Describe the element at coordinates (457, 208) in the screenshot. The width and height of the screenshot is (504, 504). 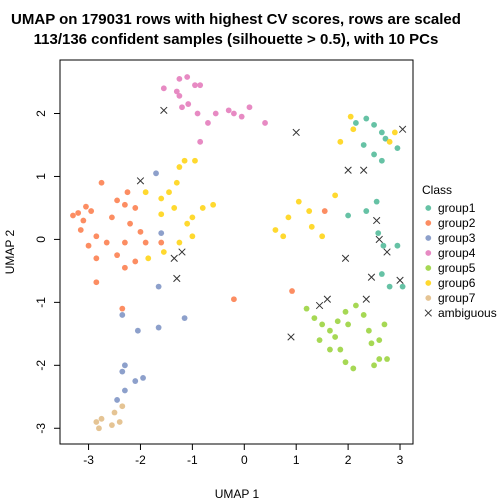
I see `legend-entry-group1: group1` at that location.